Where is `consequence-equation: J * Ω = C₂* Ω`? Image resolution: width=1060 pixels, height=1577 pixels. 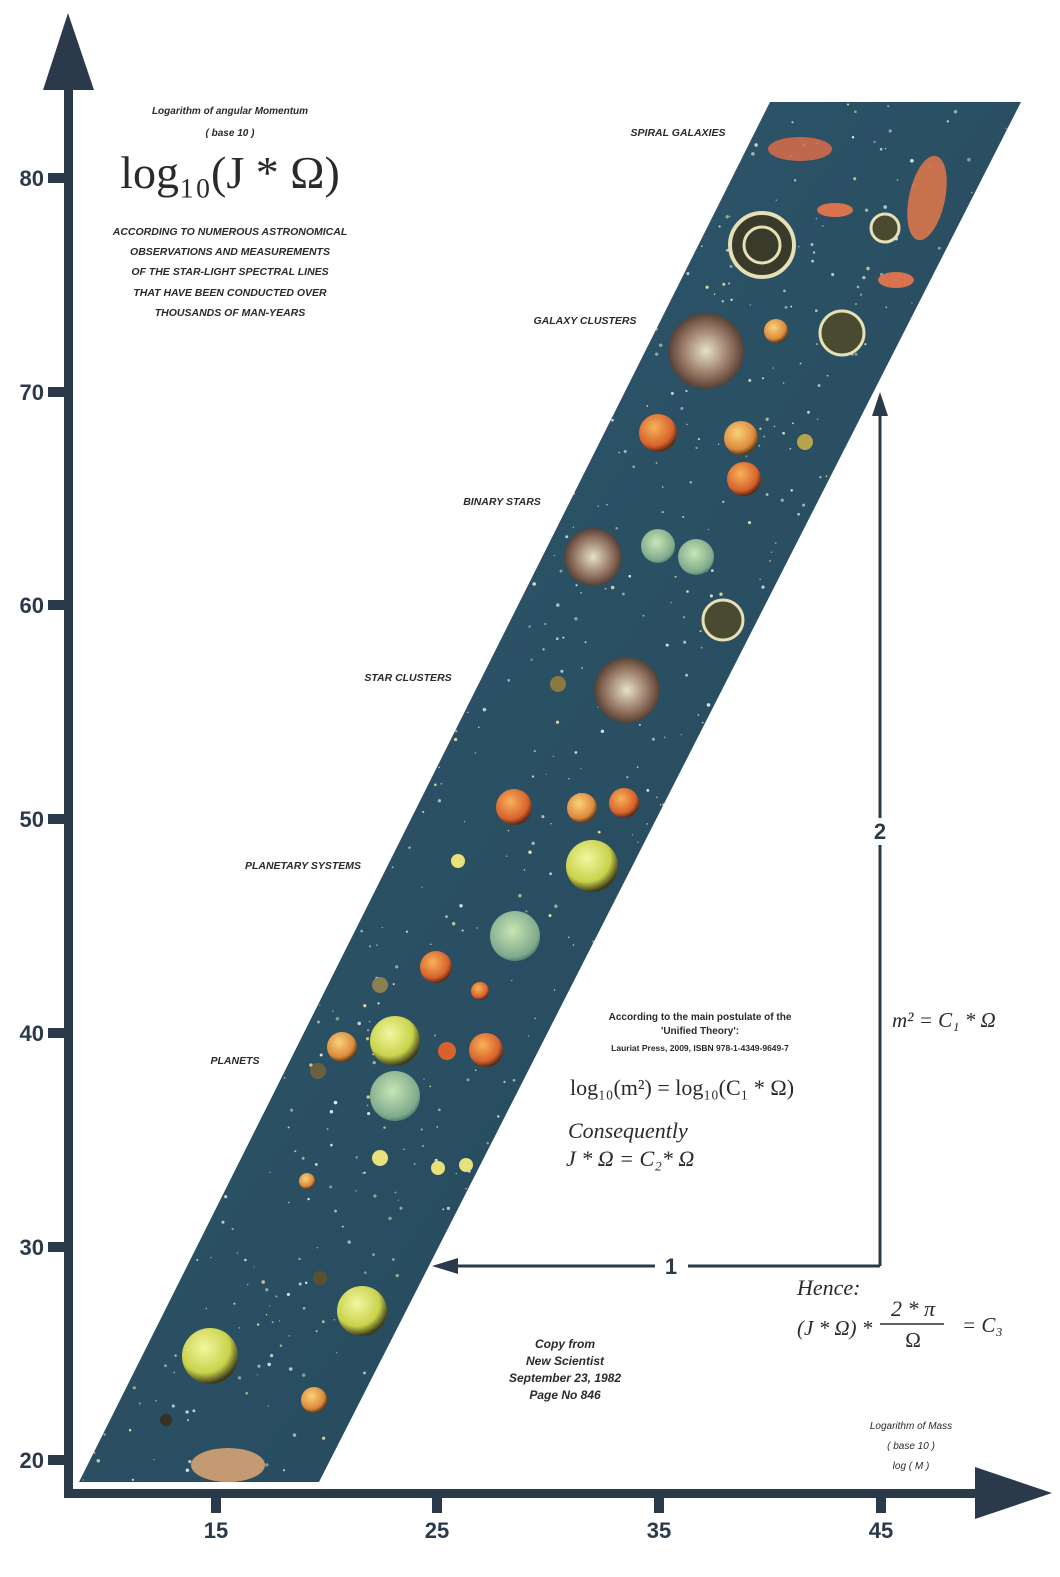
consequence-equation: J * Ω = C₂* Ω is located at coordinates (630, 1158).